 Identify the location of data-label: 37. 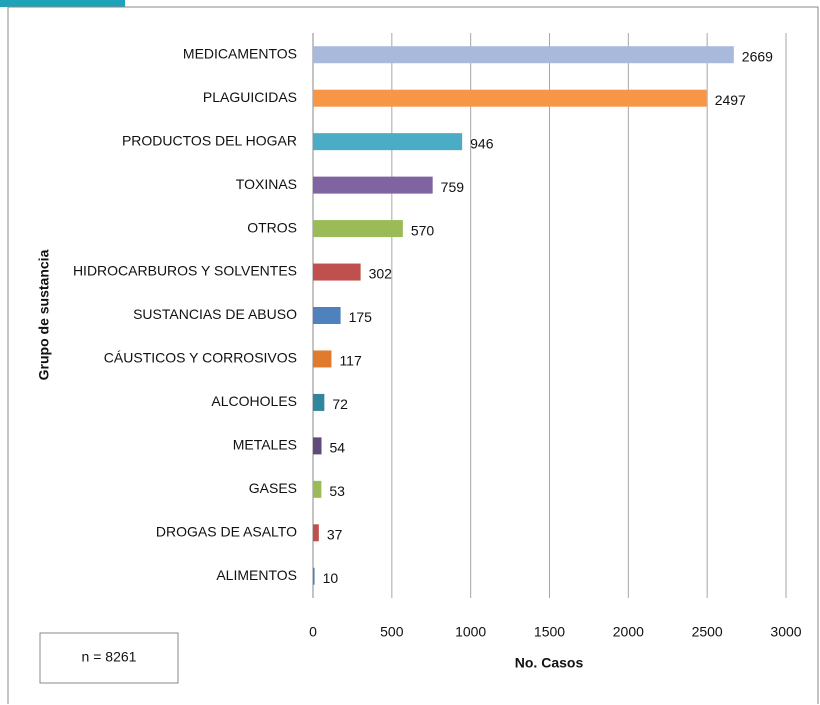
(335, 535).